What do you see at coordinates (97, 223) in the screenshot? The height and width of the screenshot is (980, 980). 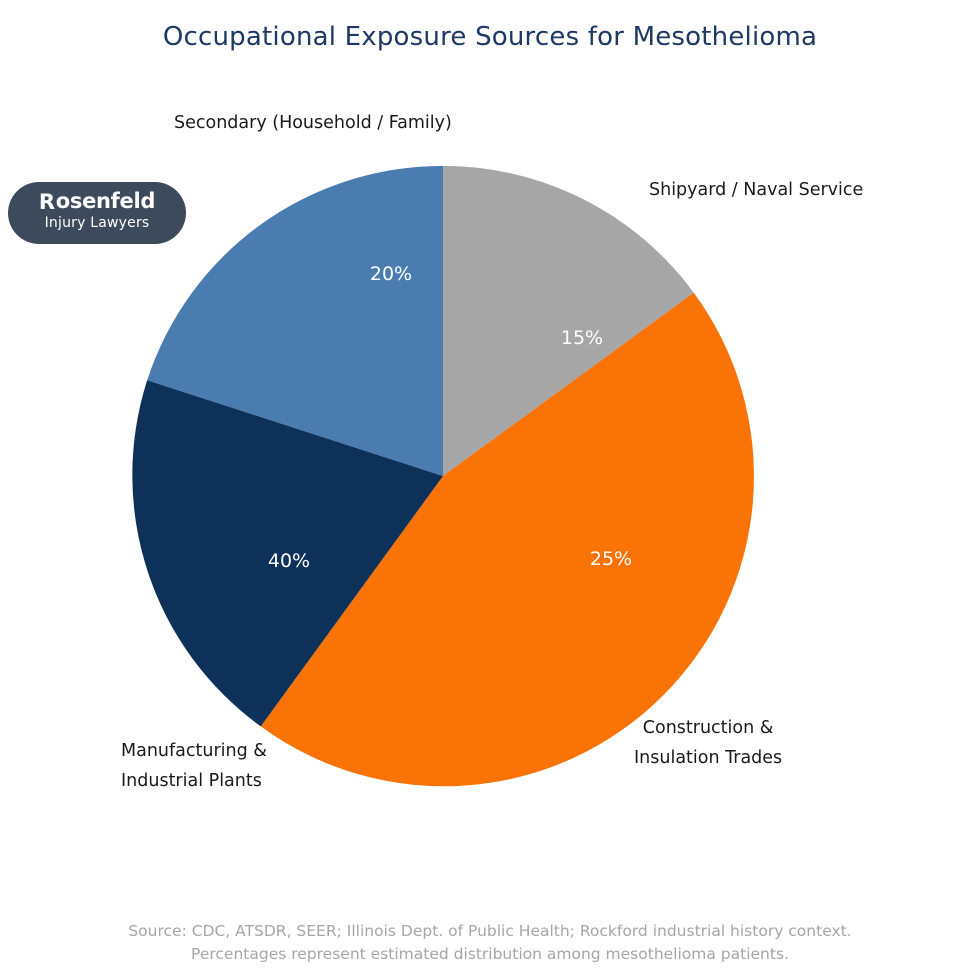 I see `logo-tagline: Injury Lawyers` at bounding box center [97, 223].